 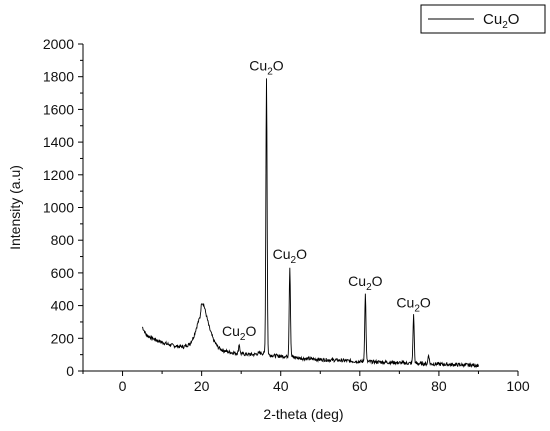 I want to click on y-tick-label: 1600, so click(x=58, y=109).